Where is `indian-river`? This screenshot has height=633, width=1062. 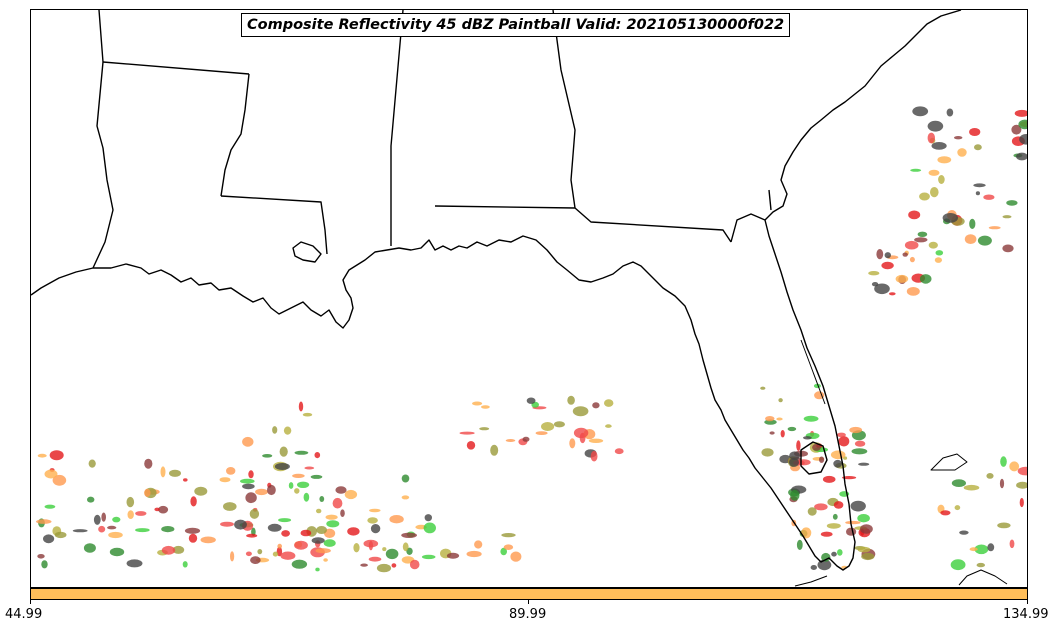 indian-river is located at coordinates (813, 372).